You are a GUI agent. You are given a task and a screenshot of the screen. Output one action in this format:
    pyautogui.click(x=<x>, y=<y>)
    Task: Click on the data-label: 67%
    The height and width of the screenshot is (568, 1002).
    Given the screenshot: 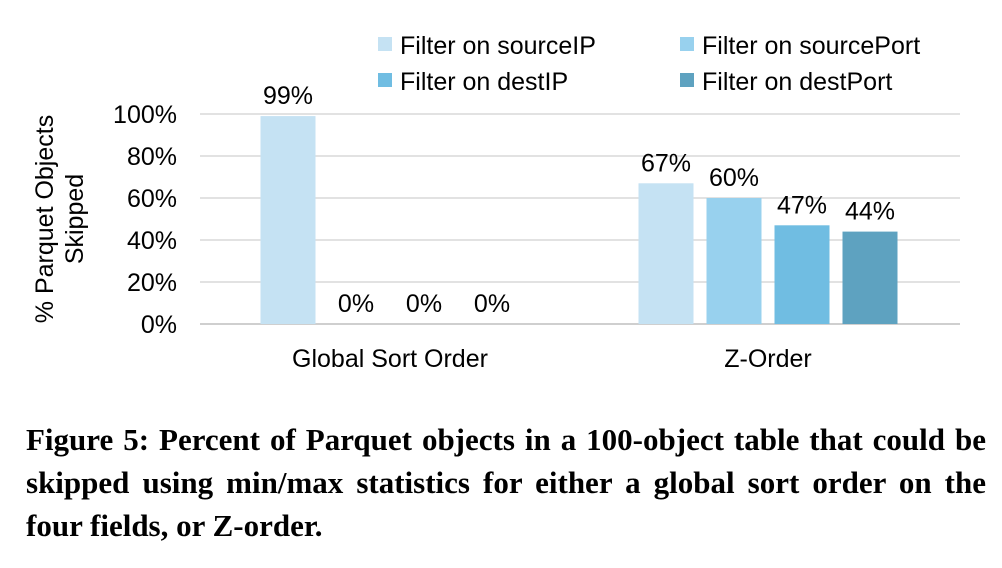 What is the action you would take?
    pyautogui.click(x=666, y=163)
    